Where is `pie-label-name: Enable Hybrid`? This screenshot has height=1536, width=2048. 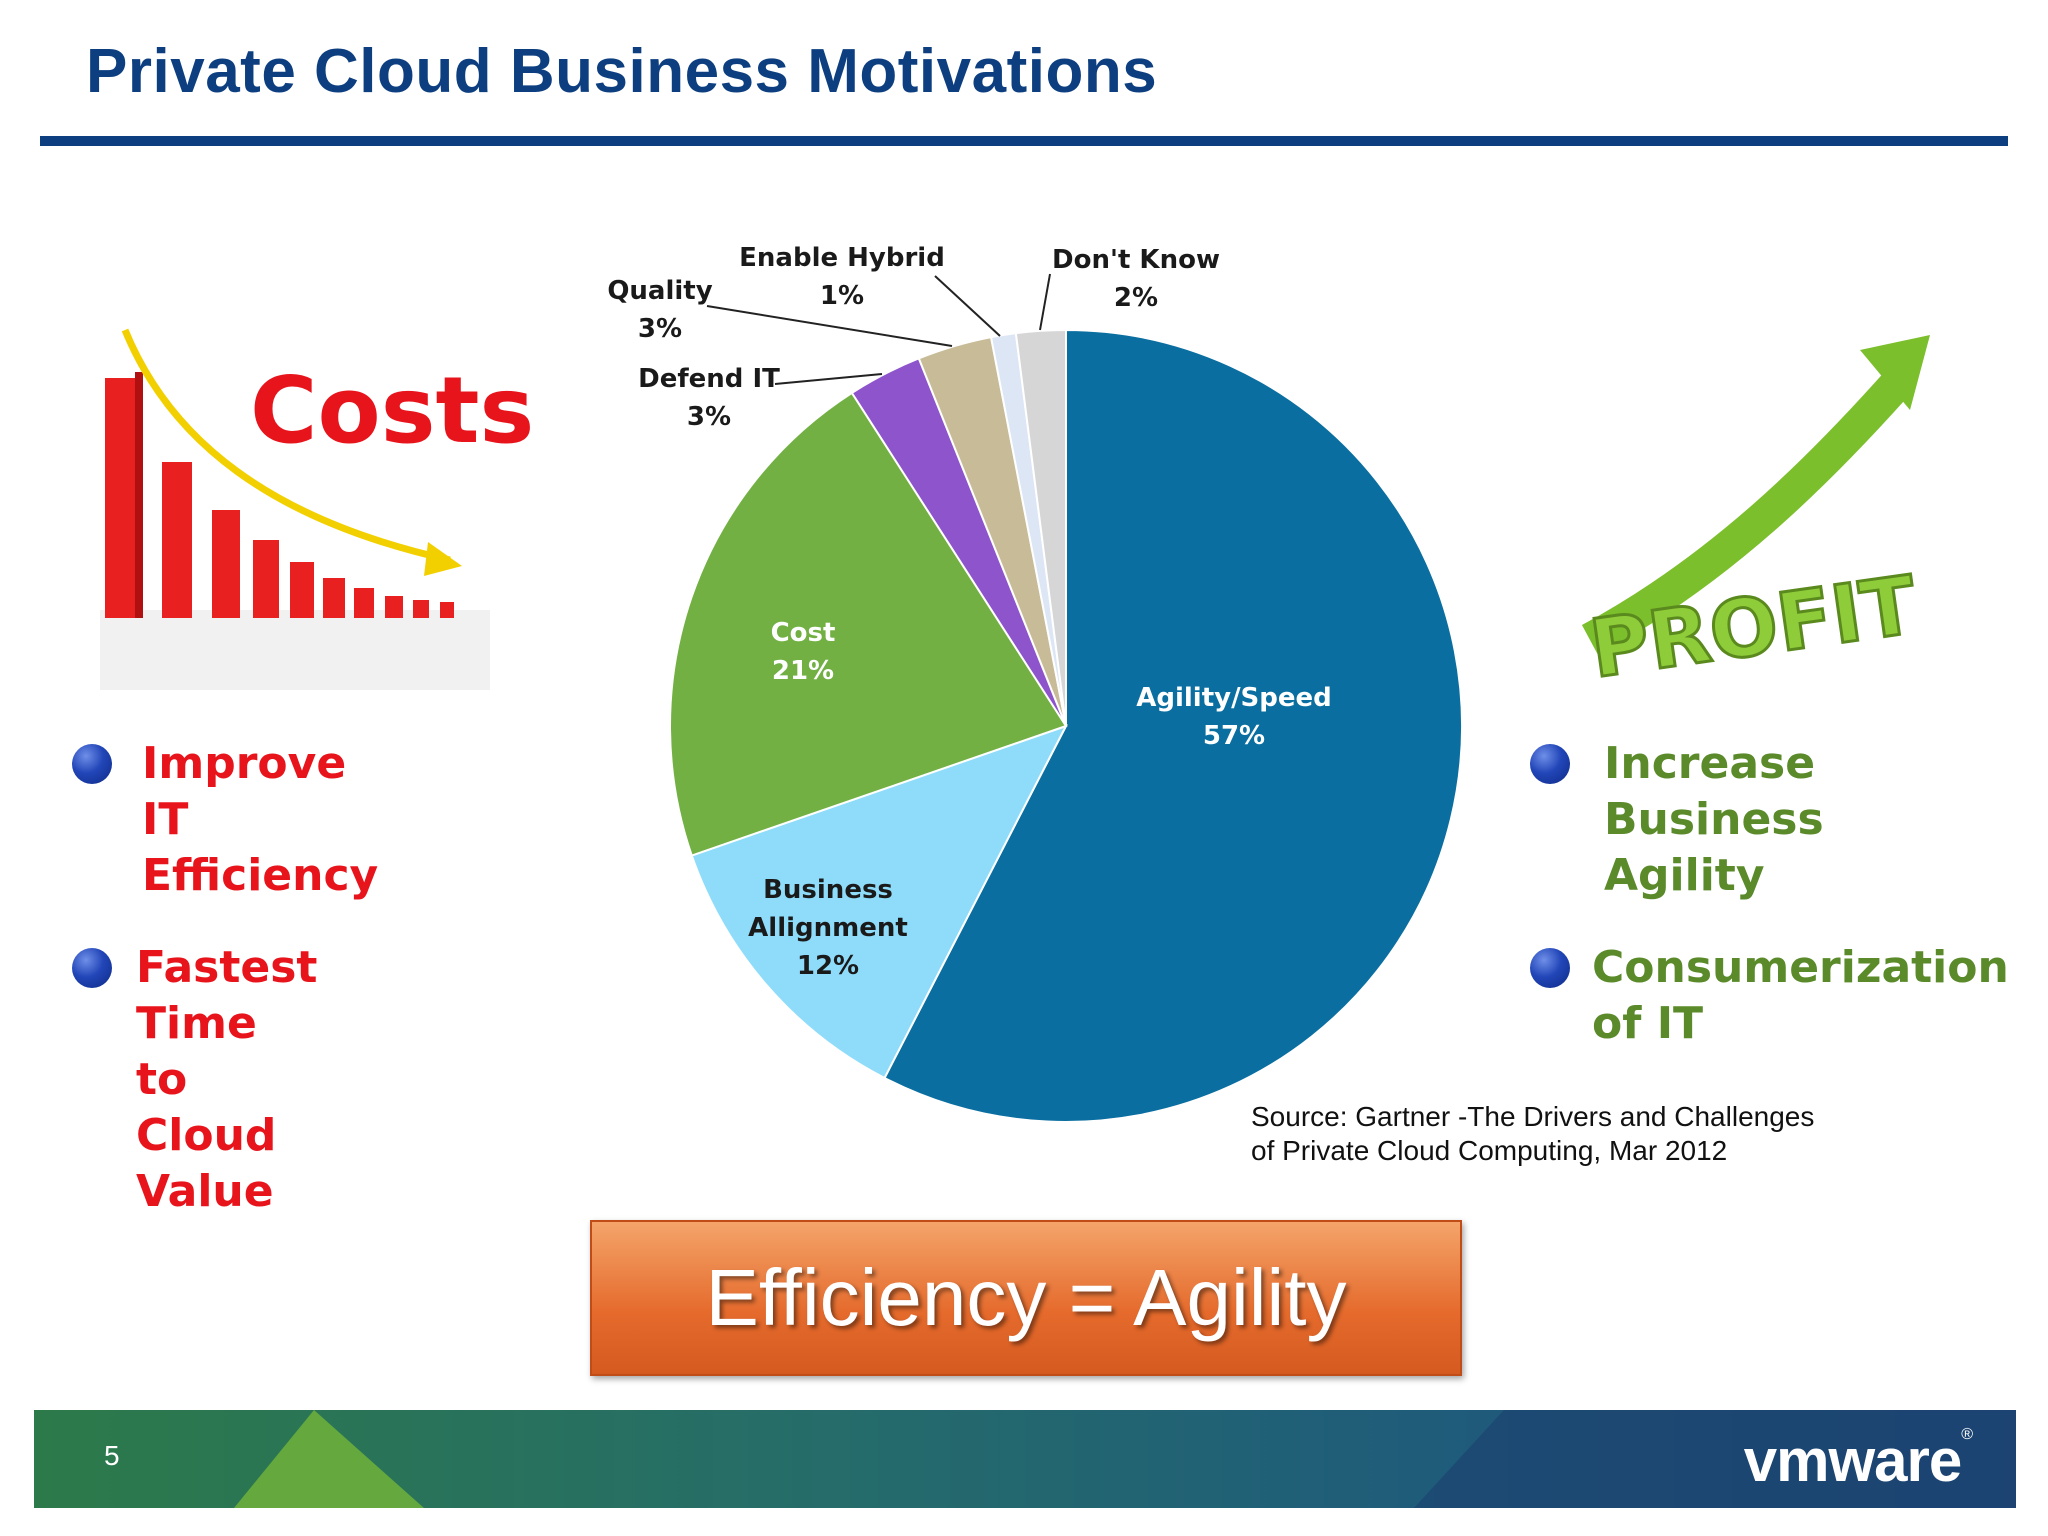 pie-label-name: Enable Hybrid is located at coordinates (842, 258).